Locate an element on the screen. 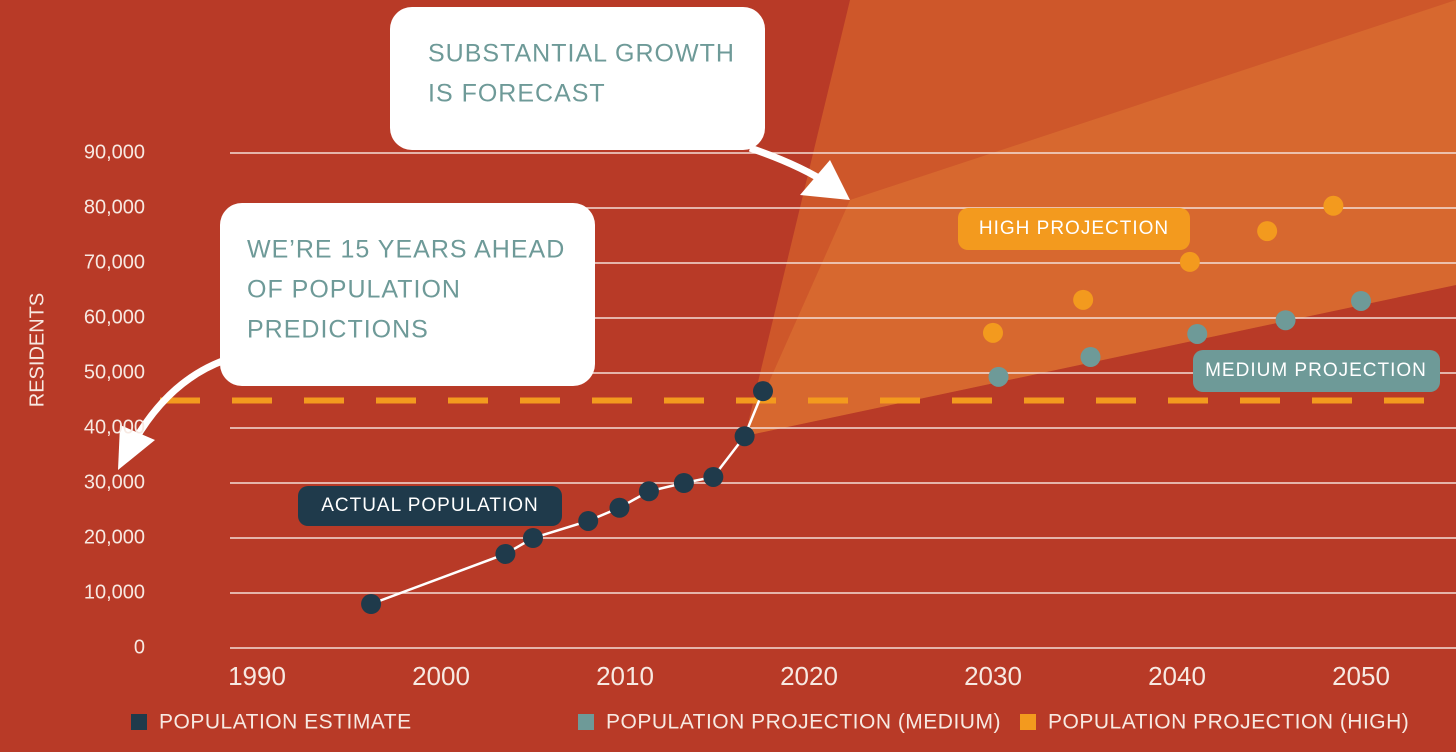 This screenshot has height=752, width=1456. y-tick-label: 80,000 is located at coordinates (114, 207).